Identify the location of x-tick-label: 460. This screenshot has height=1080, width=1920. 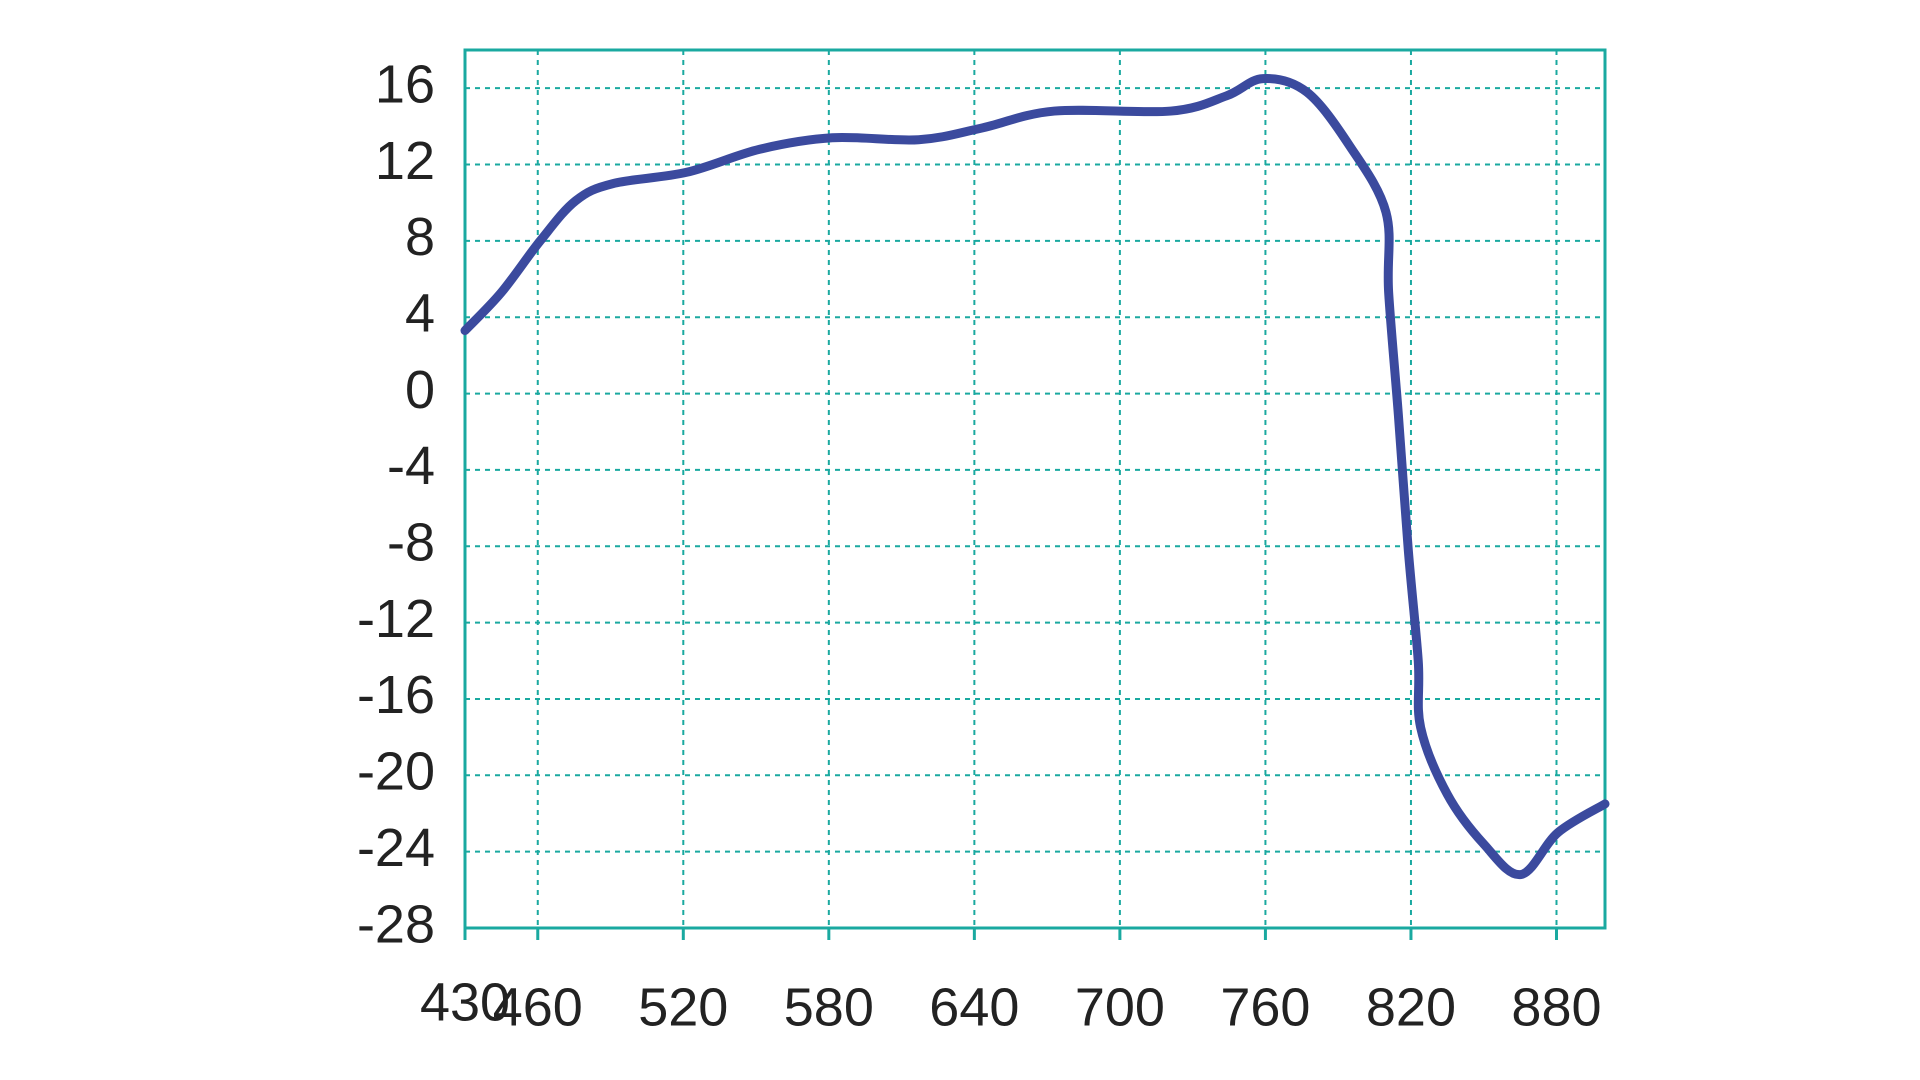
(538, 1007).